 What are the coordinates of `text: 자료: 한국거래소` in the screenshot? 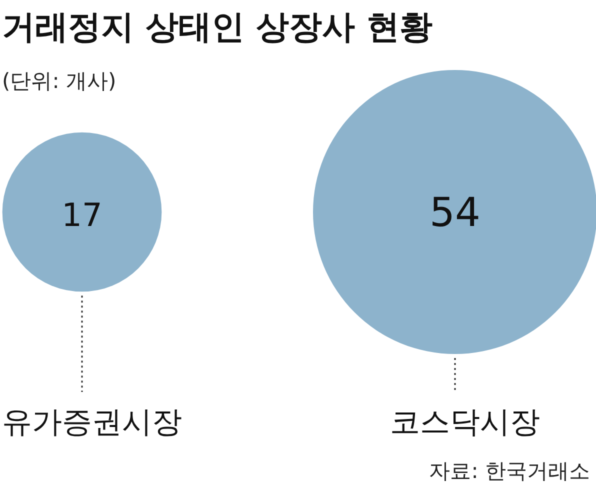 It's located at (509, 471).